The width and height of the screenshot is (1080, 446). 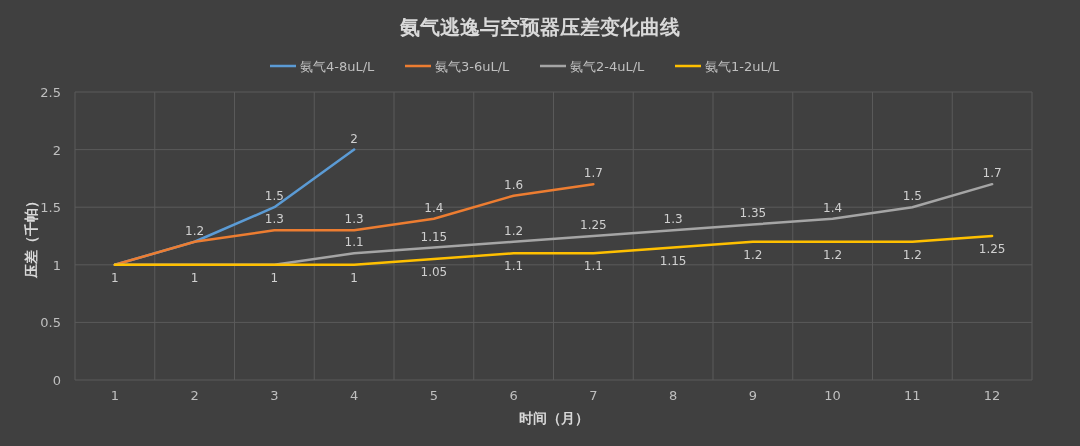 I want to click on legend-label: 氨气4-8uL/L, so click(x=338, y=66).